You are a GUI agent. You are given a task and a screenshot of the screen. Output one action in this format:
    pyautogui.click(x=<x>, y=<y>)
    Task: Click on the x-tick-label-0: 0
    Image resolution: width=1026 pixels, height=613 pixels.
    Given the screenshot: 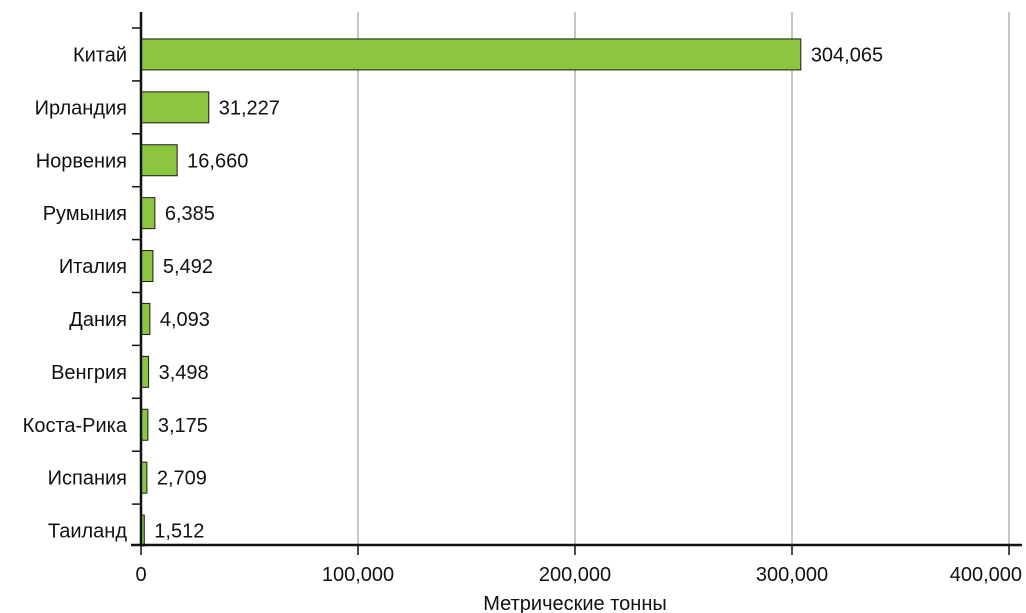 What is the action you would take?
    pyautogui.click(x=140, y=575)
    